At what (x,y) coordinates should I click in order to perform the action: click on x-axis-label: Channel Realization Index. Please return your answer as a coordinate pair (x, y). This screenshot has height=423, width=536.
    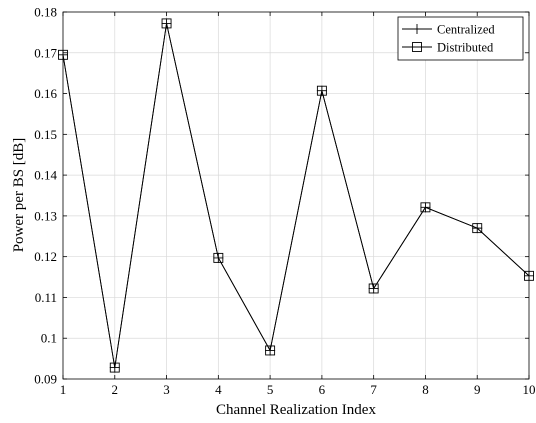
    Looking at the image, I should click on (296, 410).